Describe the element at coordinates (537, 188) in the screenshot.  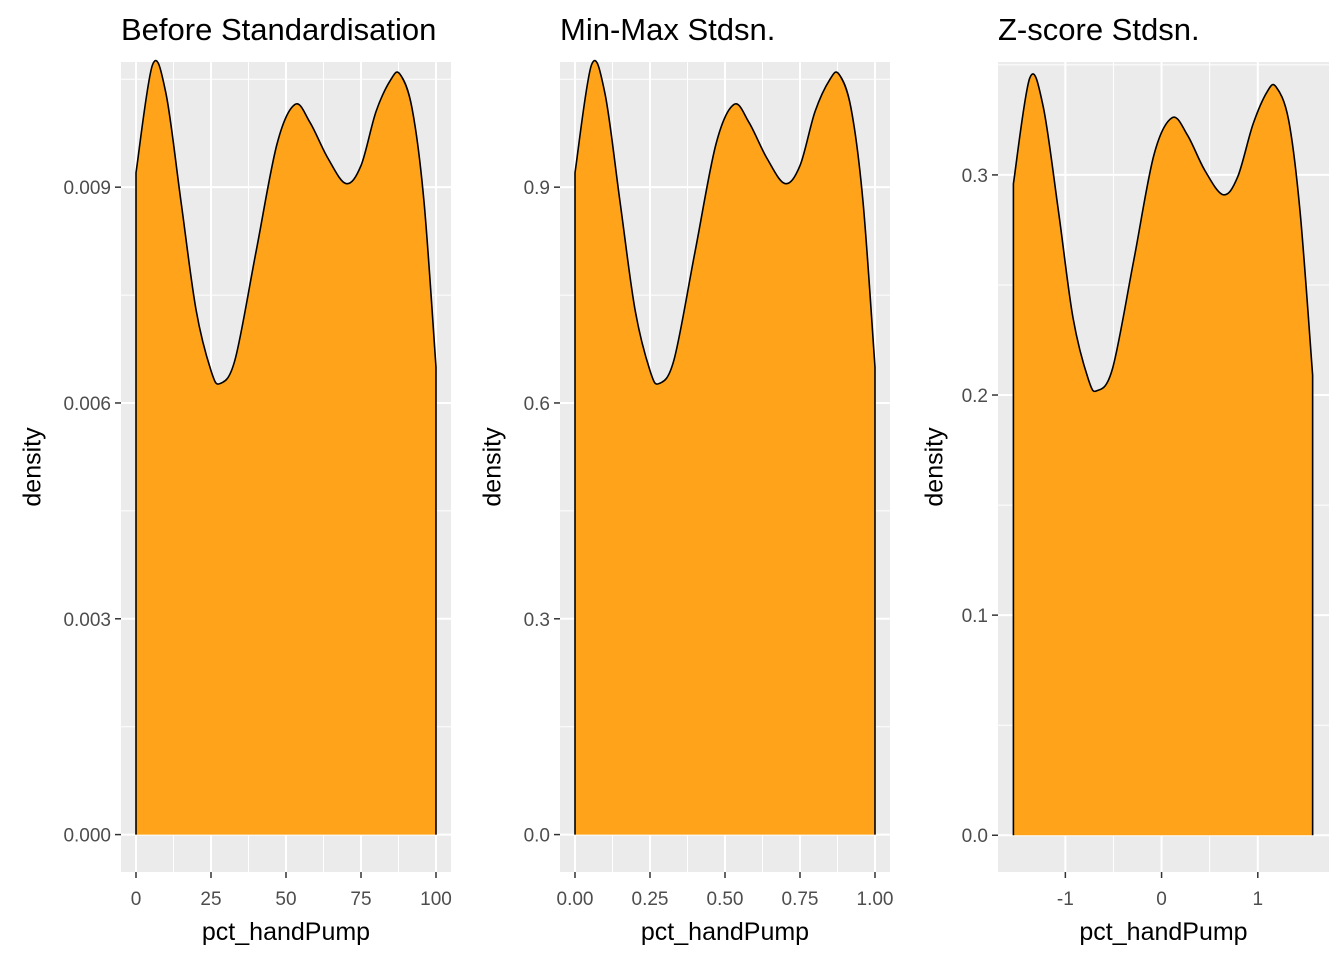
I see `y-tick-label: 0.9` at that location.